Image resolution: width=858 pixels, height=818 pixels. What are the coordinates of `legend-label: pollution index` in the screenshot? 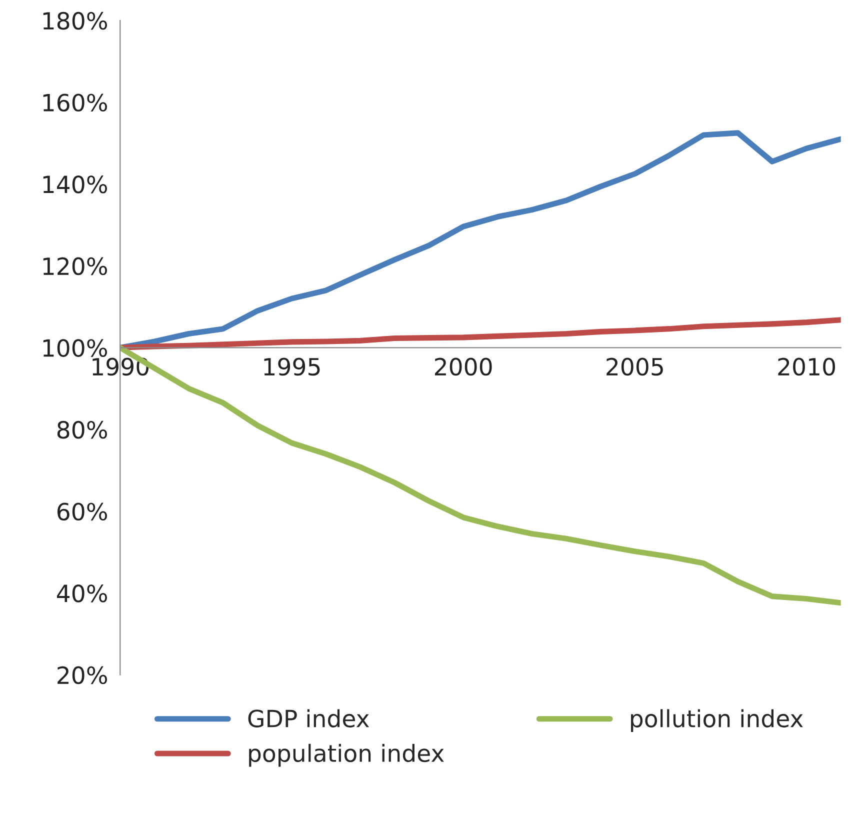 It's located at (717, 720).